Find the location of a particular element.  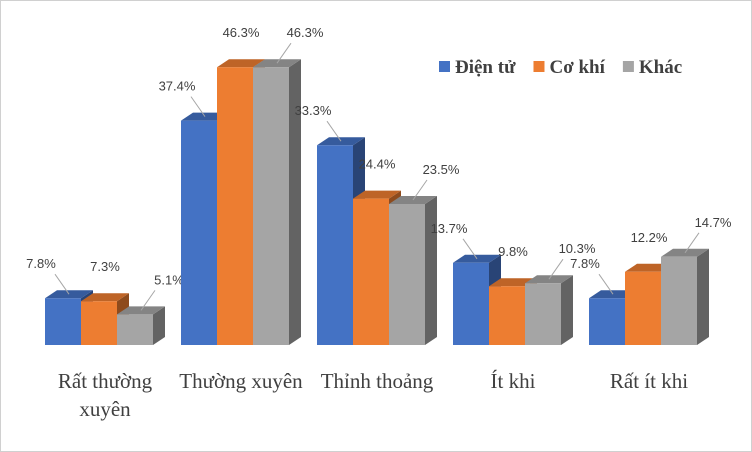

x-tick-label: Ít khi is located at coordinates (513, 381).